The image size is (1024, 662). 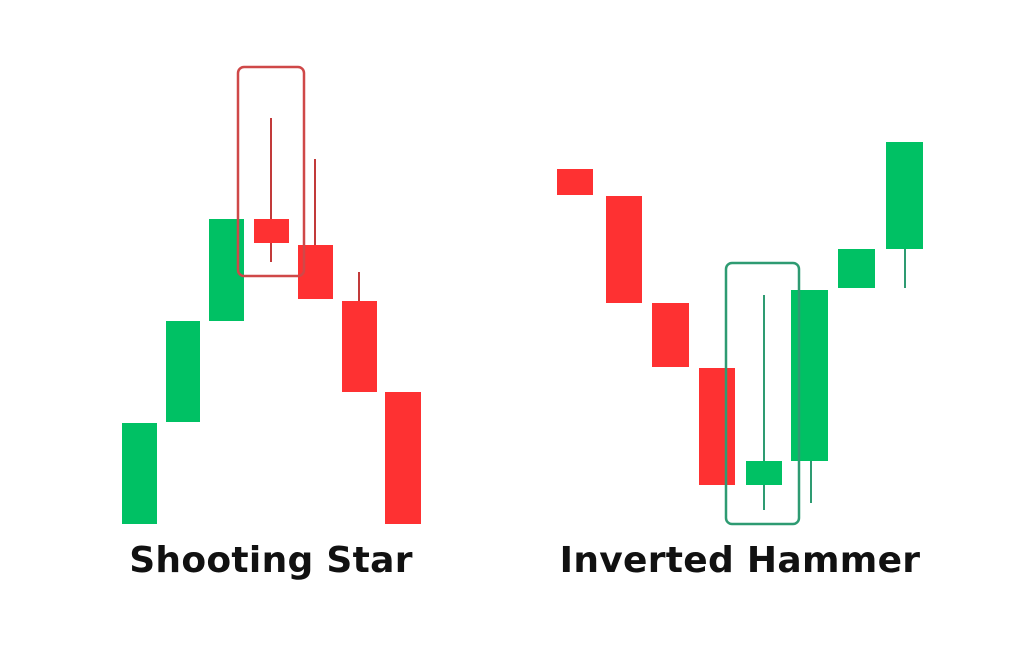 What do you see at coordinates (271, 560) in the screenshot?
I see `shooting-star-label: Shooting Star` at bounding box center [271, 560].